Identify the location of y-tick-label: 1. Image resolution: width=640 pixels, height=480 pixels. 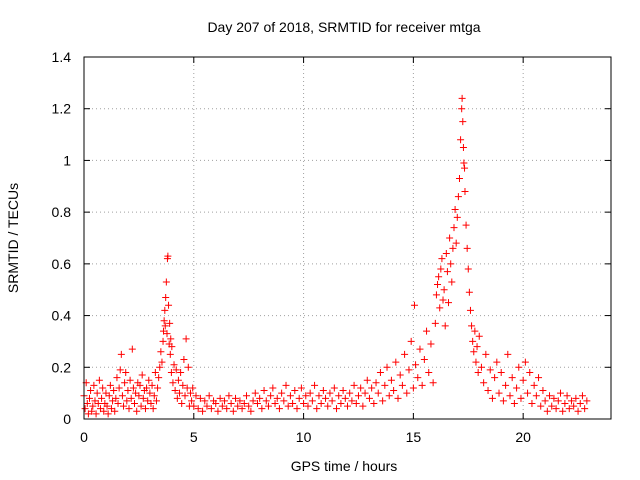
(67, 160).